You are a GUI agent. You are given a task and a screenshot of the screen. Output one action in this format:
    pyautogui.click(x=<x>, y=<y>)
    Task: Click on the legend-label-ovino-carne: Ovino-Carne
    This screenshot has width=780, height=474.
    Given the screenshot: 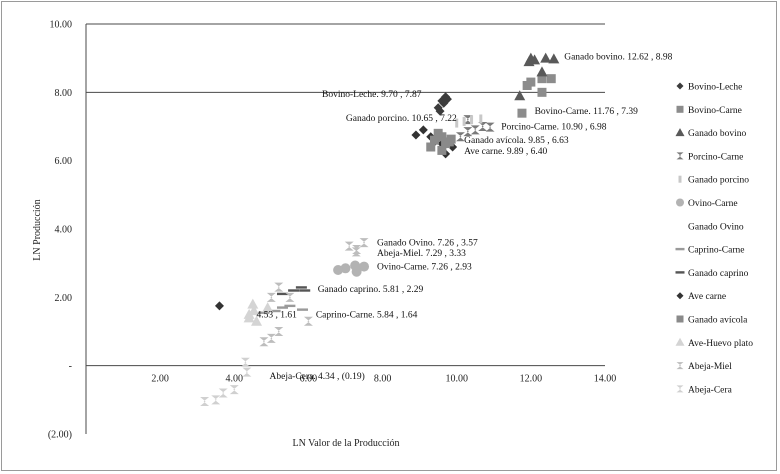 What is the action you would take?
    pyautogui.click(x=713, y=204)
    